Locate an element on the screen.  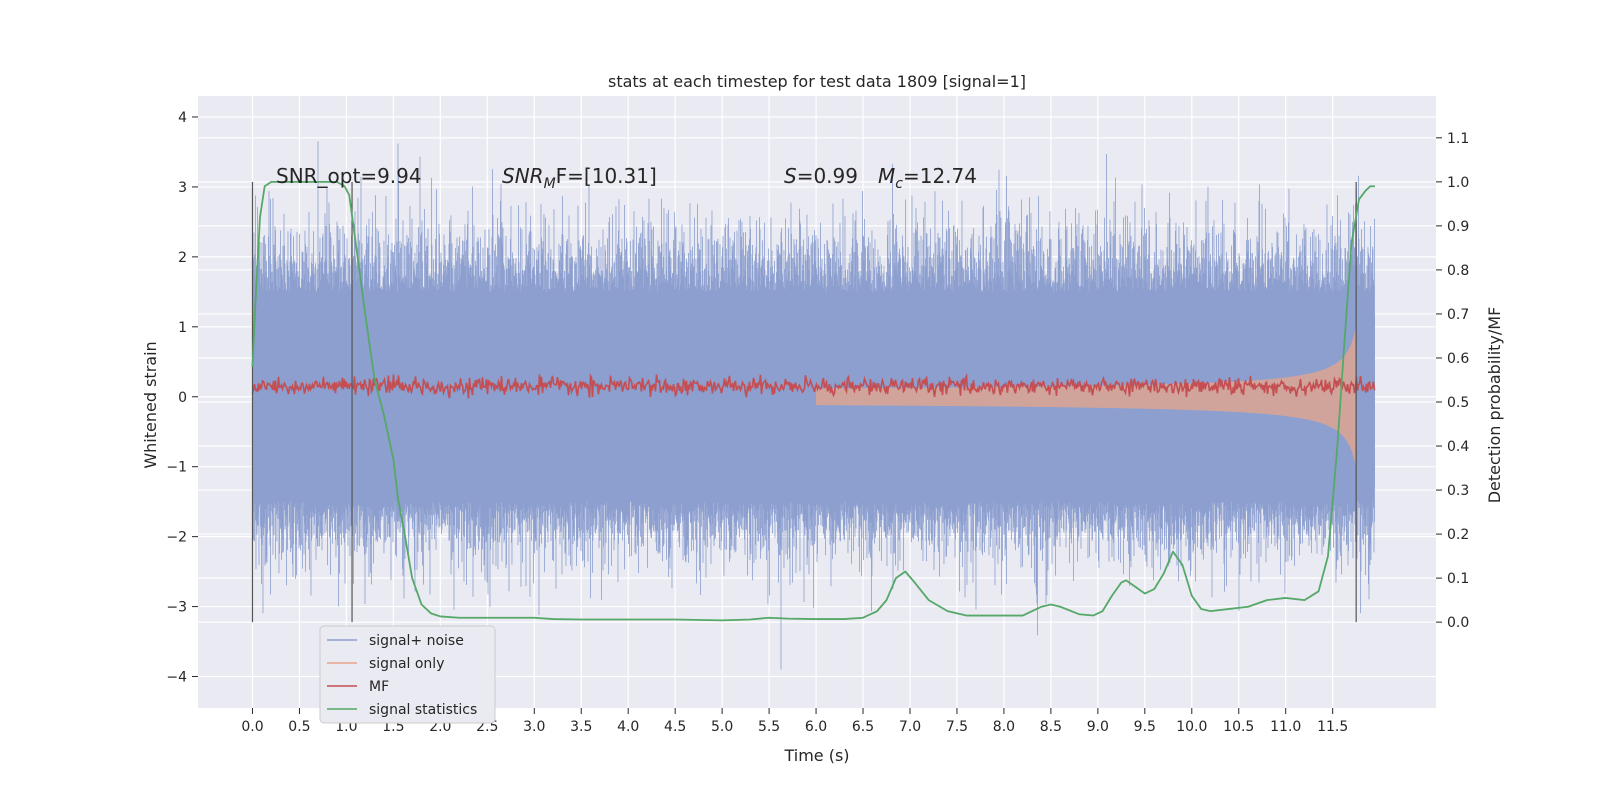
x-tick-label: 6.5 is located at coordinates (863, 727).